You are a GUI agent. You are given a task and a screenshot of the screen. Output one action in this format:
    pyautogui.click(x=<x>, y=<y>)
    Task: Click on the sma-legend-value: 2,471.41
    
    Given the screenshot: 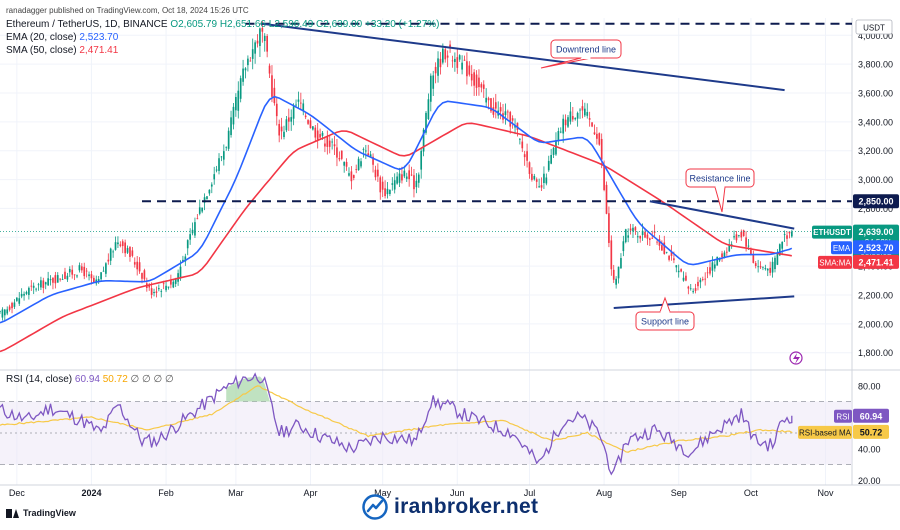 What is the action you would take?
    pyautogui.click(x=99, y=50)
    